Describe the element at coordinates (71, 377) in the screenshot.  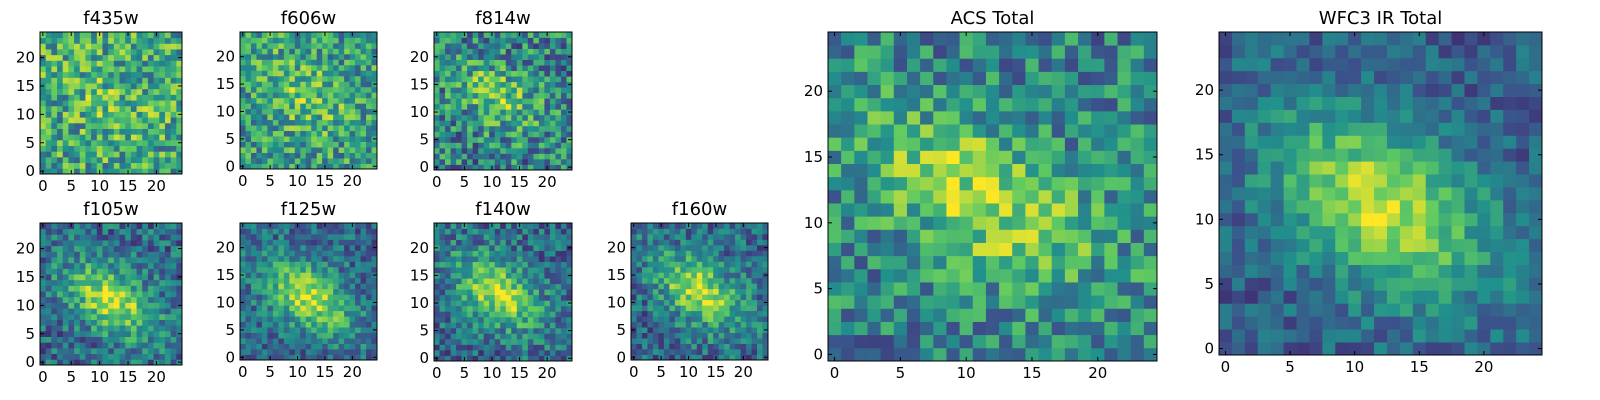
I see `x-tick-label: 5` at that location.